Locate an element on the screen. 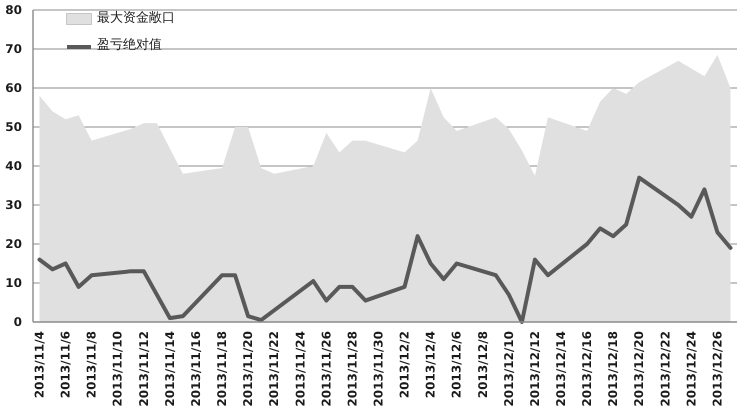 The height and width of the screenshot is (408, 748). x-tick-label: 2013/12/12 is located at coordinates (535, 369).